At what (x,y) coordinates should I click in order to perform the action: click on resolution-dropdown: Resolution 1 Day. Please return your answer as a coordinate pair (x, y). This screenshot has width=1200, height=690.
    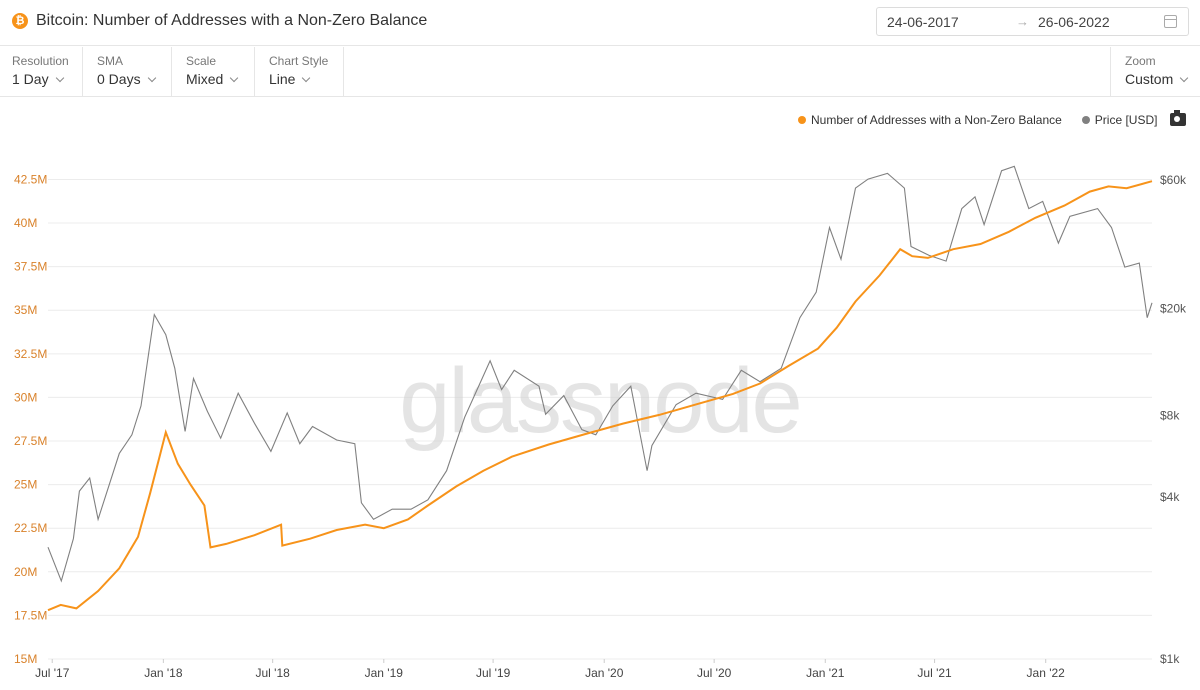
    Looking at the image, I should click on (41, 72).